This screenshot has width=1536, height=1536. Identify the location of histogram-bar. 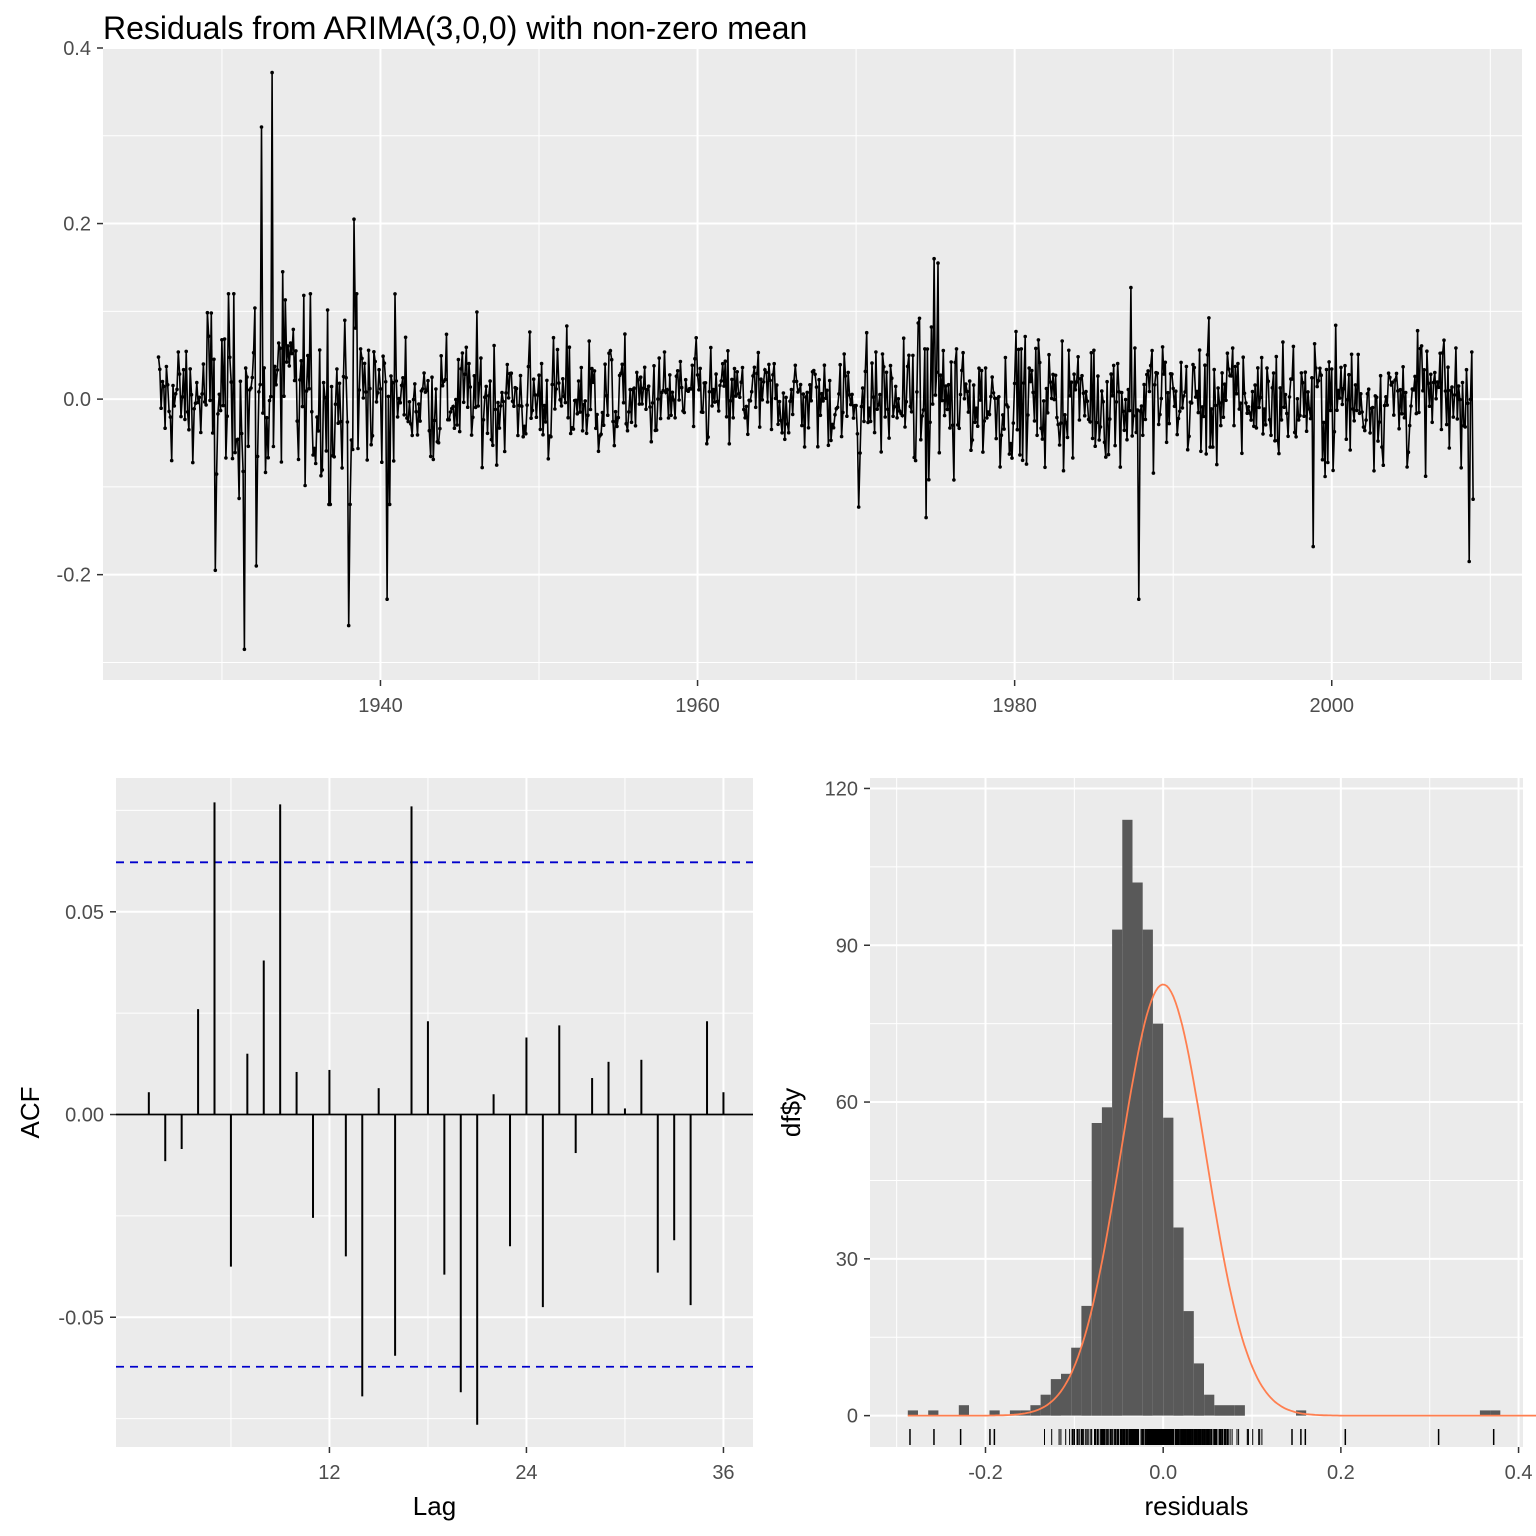
(1015, 1413).